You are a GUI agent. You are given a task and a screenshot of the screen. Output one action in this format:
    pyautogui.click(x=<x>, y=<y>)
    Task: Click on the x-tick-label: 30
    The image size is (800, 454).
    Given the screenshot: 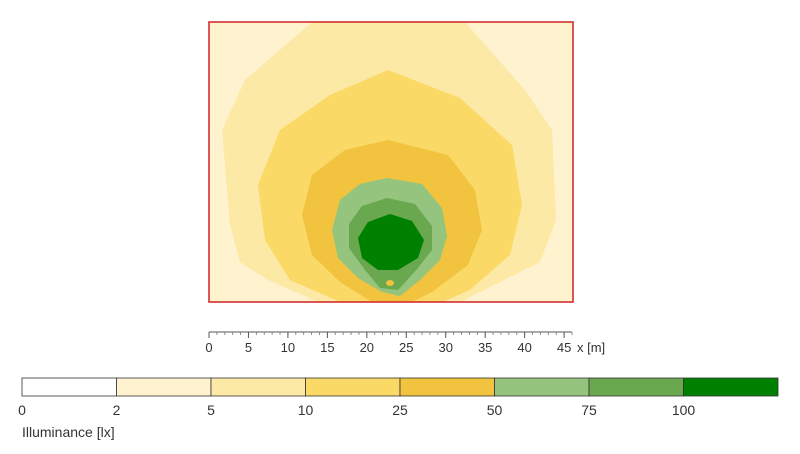 What is the action you would take?
    pyautogui.click(x=446, y=347)
    